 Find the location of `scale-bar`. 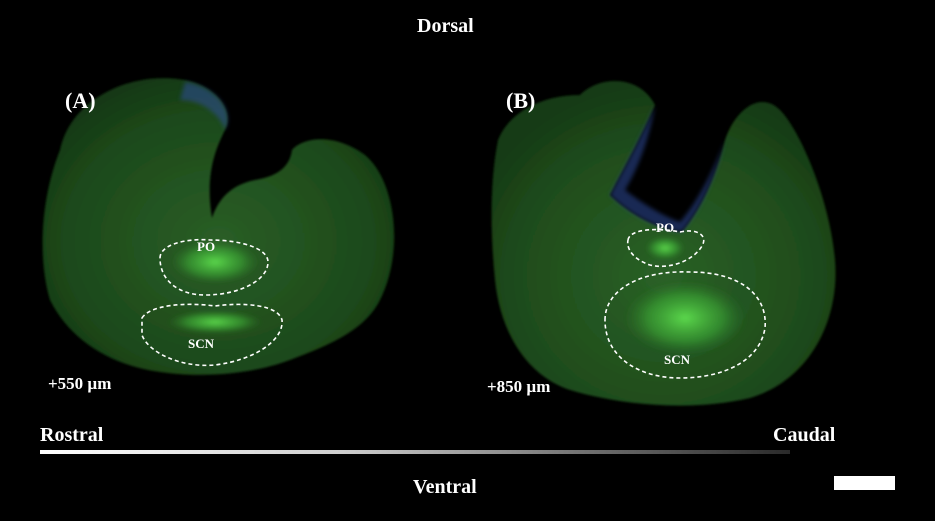

scale-bar is located at coordinates (864, 483).